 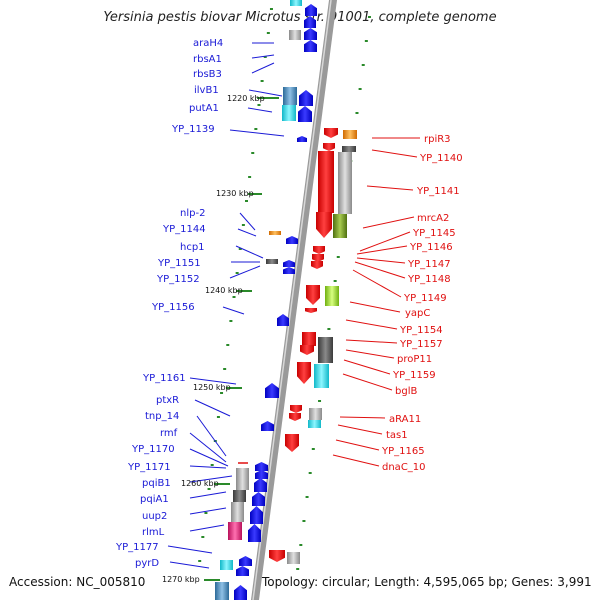 I want to click on gene-label-ilvB1: ilvB1, so click(x=206, y=90).